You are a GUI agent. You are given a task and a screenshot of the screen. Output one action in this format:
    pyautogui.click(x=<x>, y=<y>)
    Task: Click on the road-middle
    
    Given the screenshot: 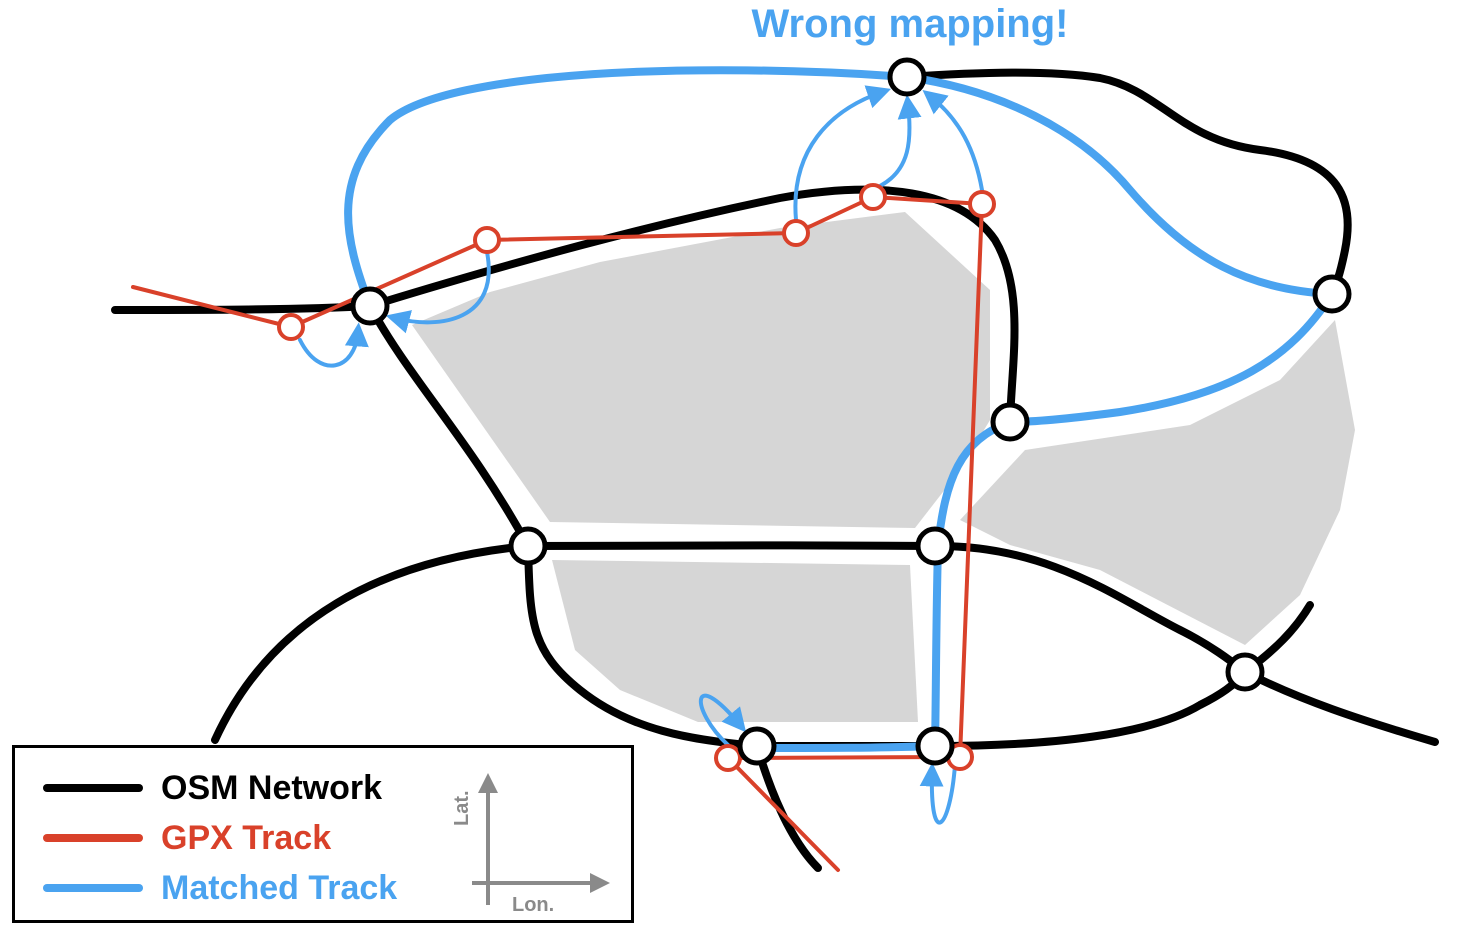 What is the action you would take?
    pyautogui.click(x=731, y=545)
    